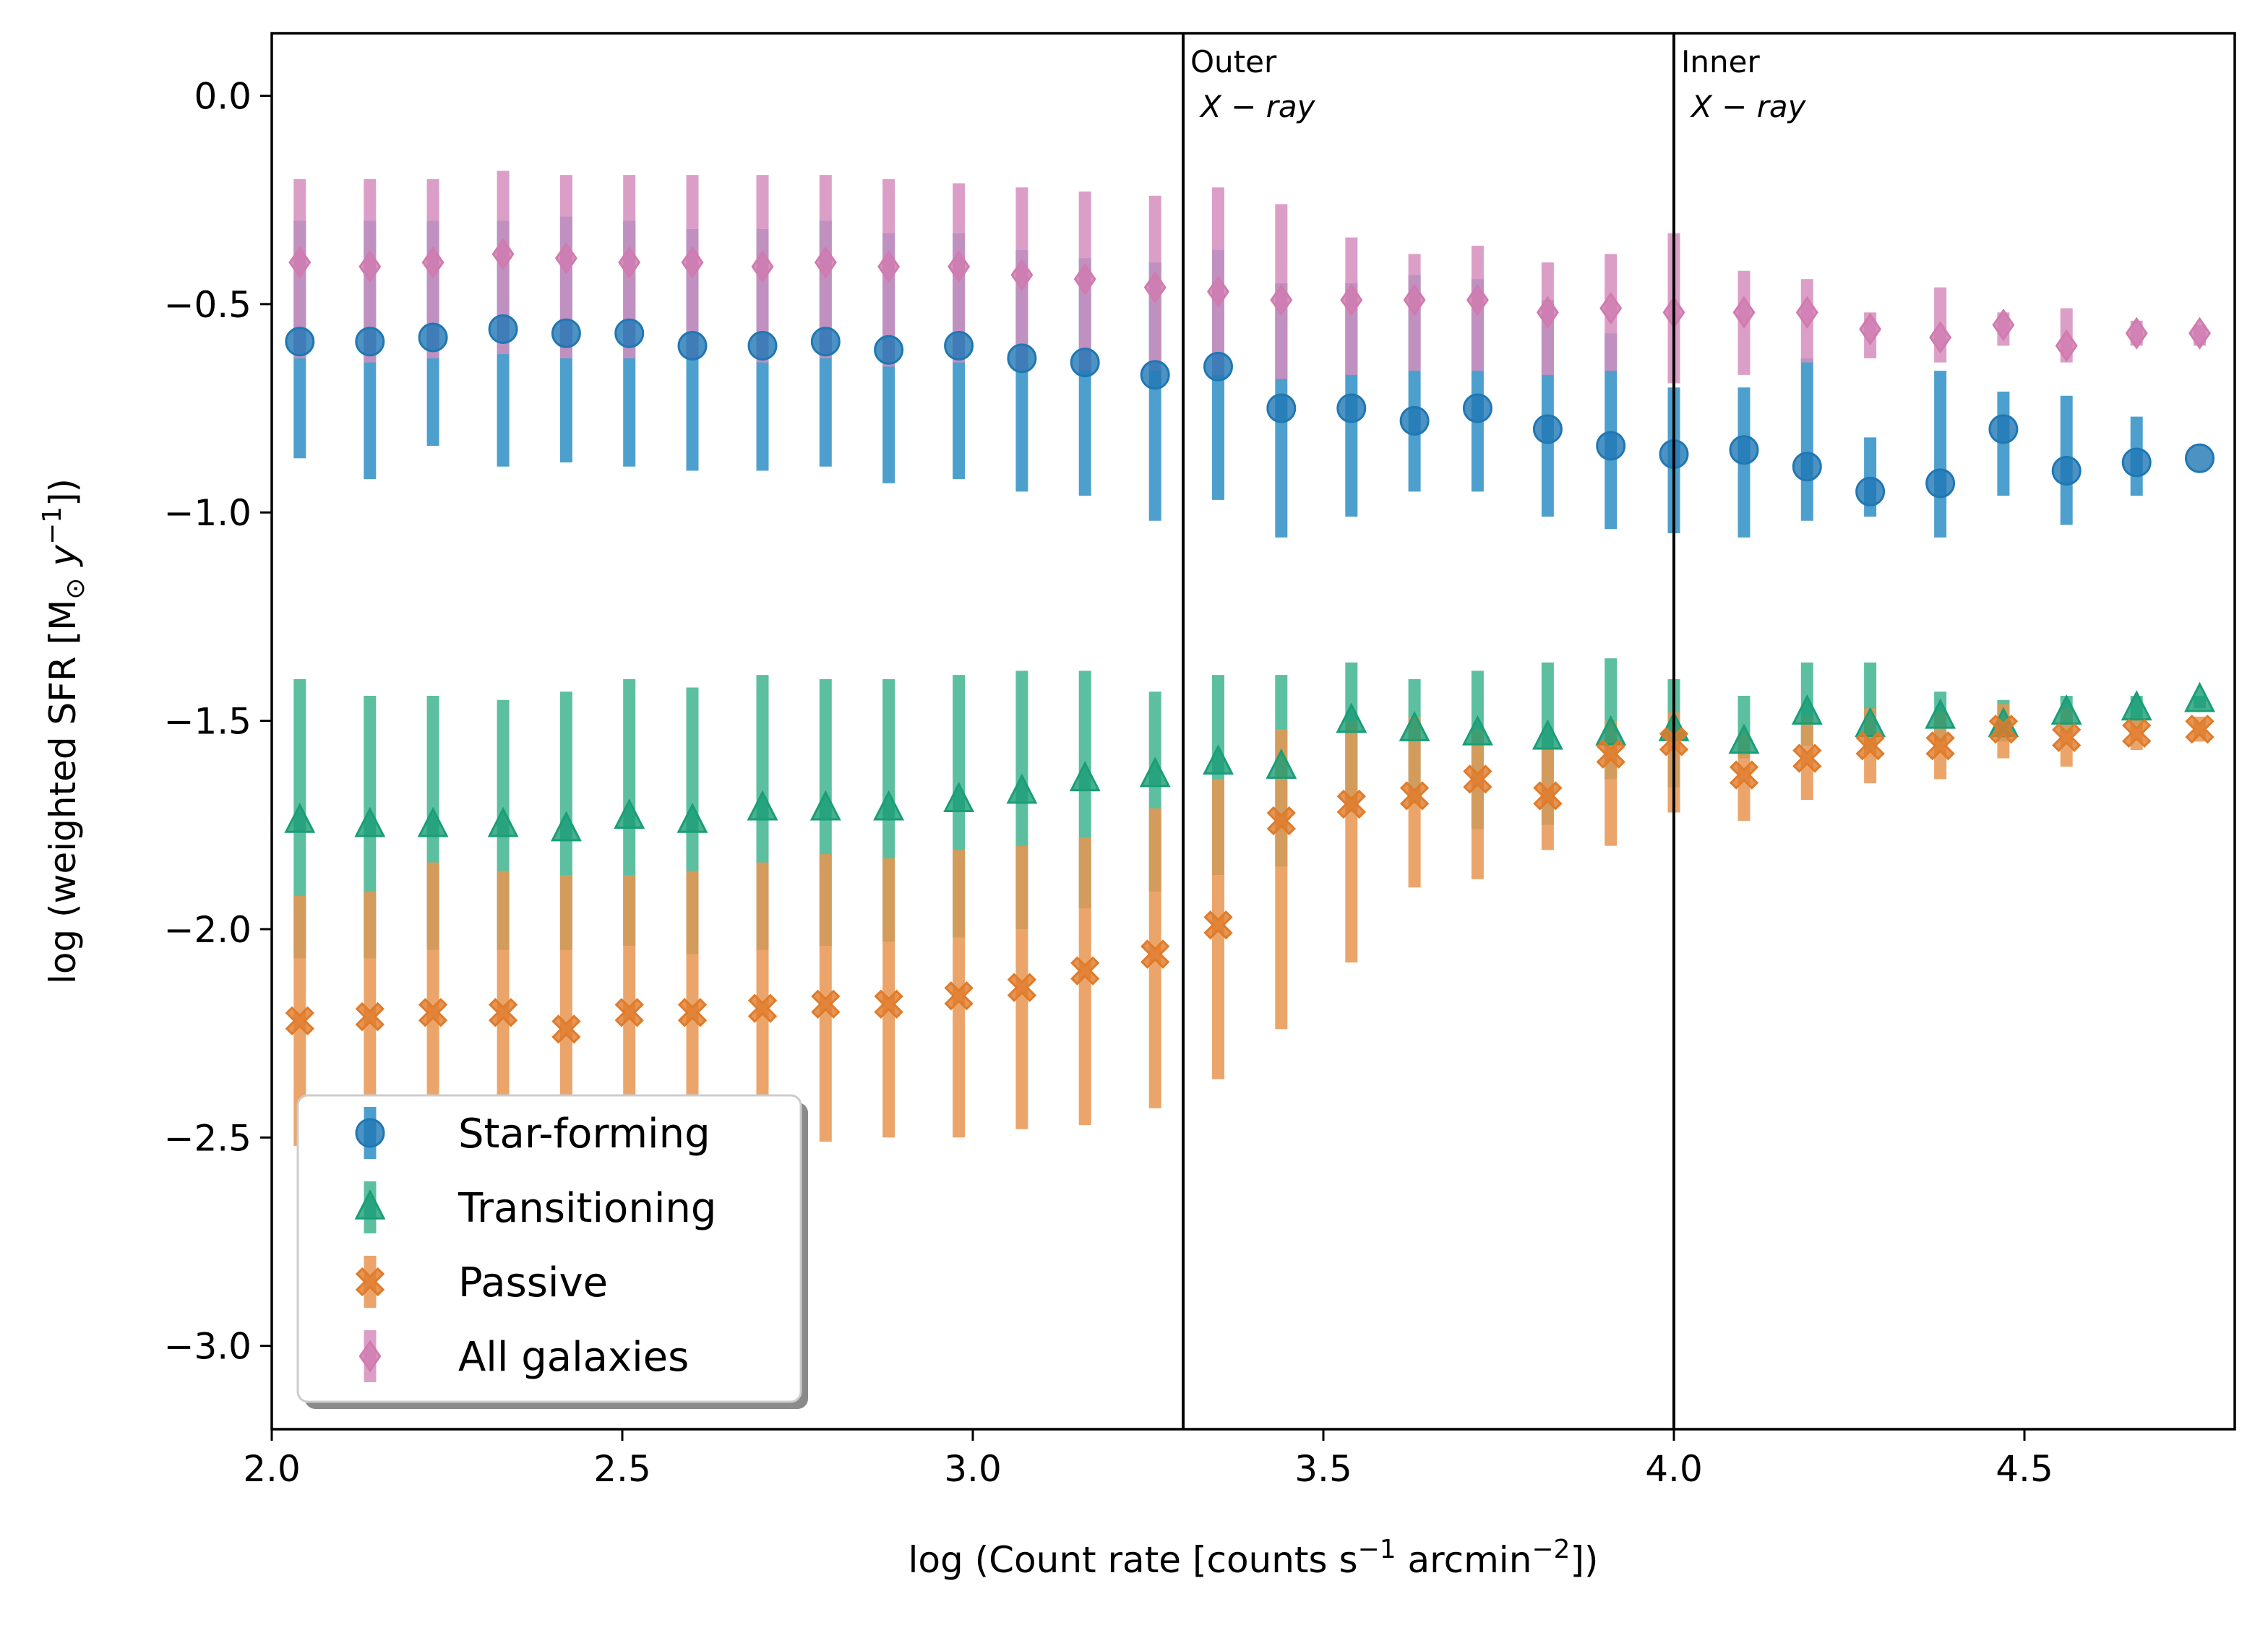 The height and width of the screenshot is (1625, 2268). Describe the element at coordinates (272, 1469) in the screenshot. I see `x-tick-label: 2.0` at that location.